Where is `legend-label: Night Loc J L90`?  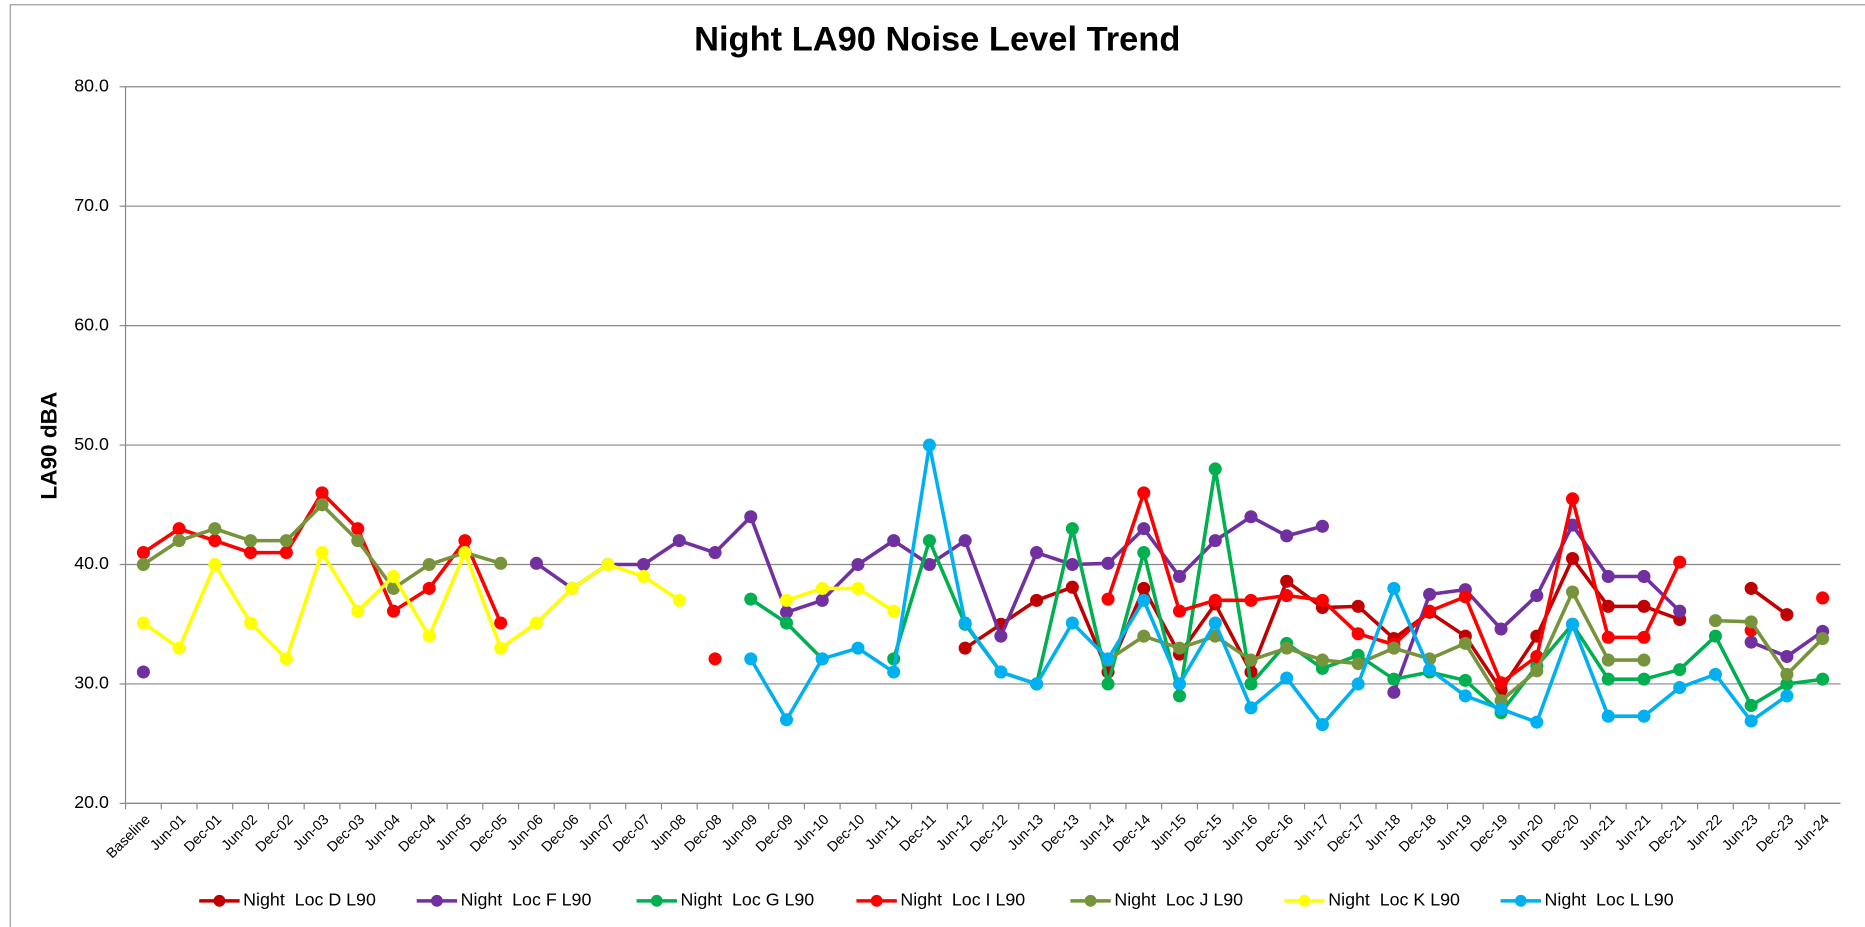 legend-label: Night Loc J L90 is located at coordinates (1178, 900).